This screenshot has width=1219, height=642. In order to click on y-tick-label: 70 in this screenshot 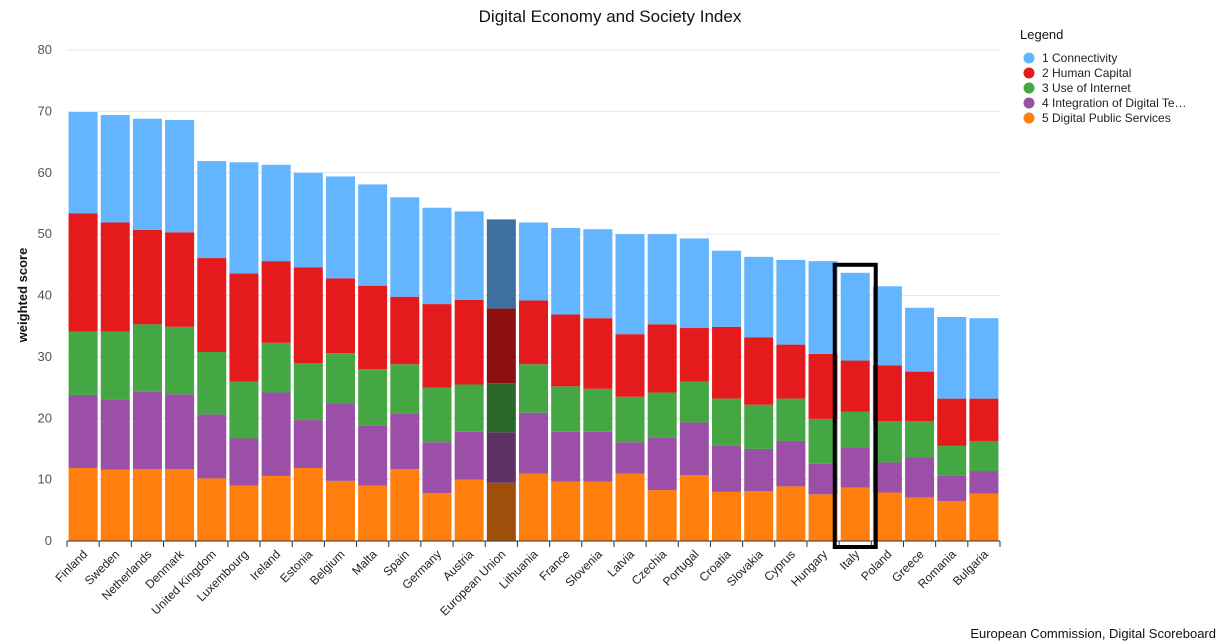, I will do `click(45, 110)`.